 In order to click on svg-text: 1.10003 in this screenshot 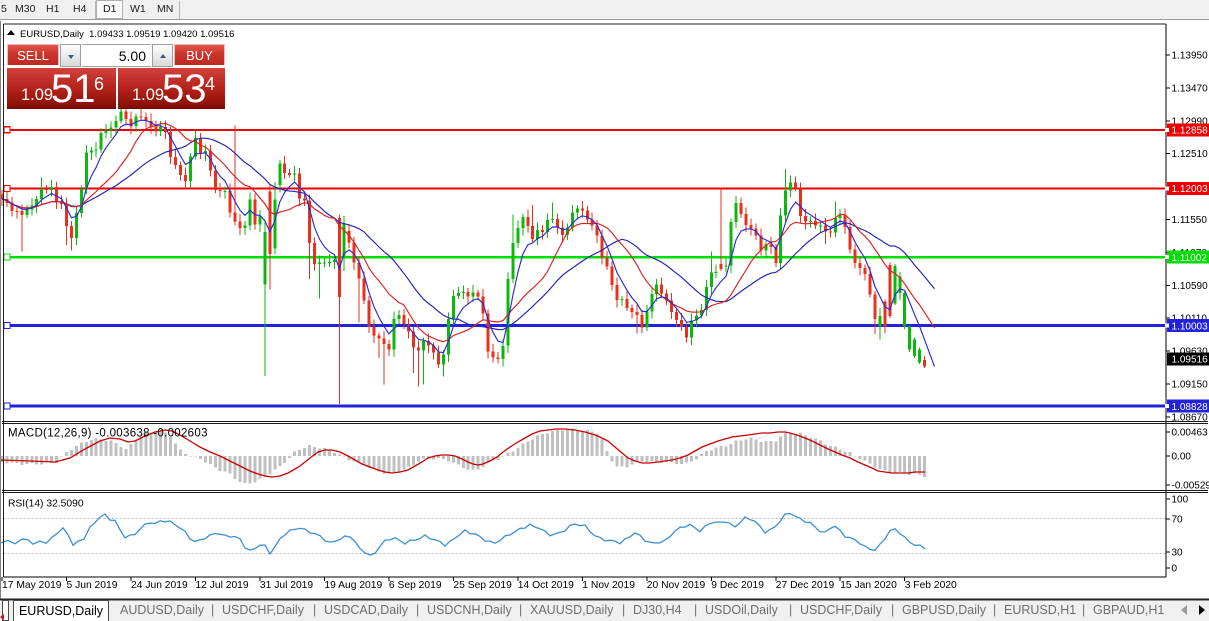, I will do `click(1190, 326)`.